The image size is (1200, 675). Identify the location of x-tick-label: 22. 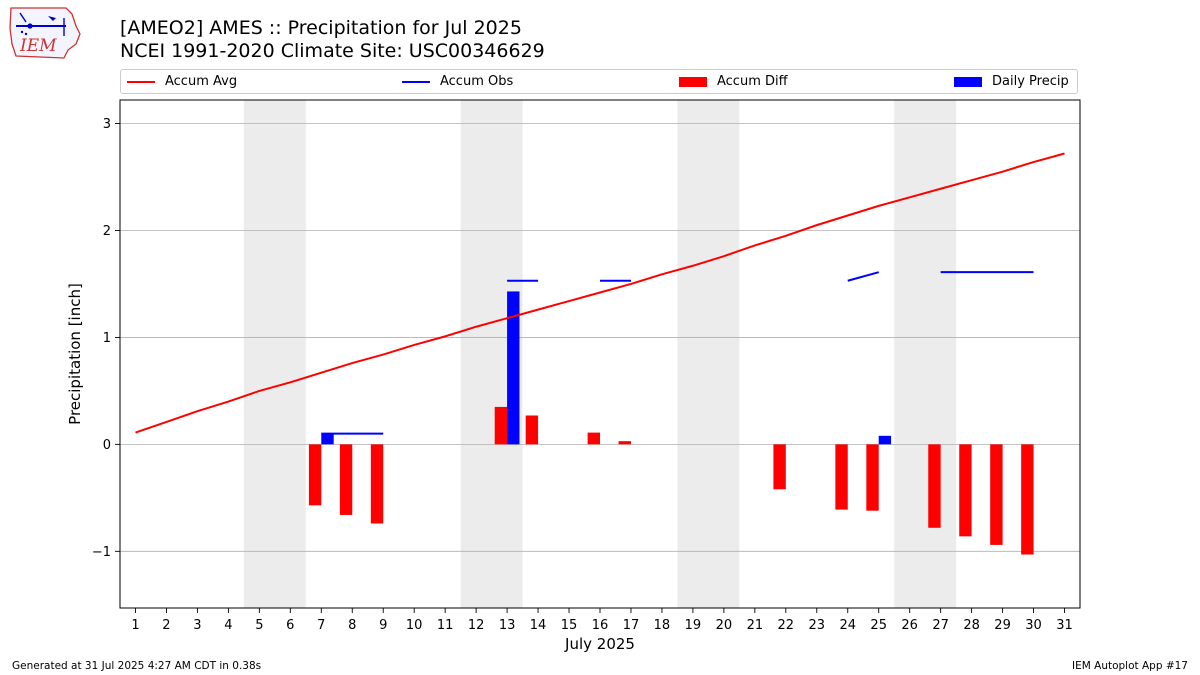
(786, 625).